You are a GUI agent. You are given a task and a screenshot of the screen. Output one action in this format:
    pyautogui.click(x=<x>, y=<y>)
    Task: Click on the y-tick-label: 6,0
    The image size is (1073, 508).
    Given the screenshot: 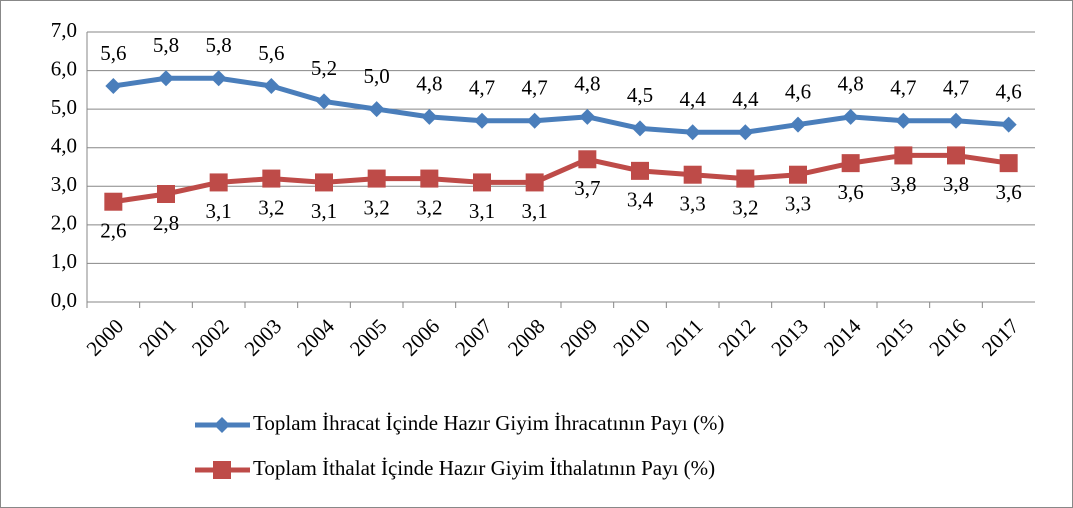 What is the action you would take?
    pyautogui.click(x=64, y=68)
    